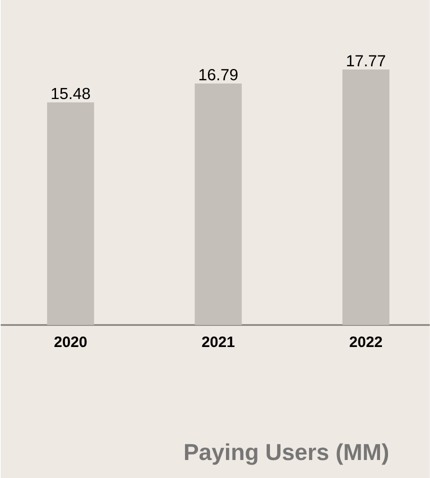  I want to click on x-tick-label: 2021, so click(218, 342).